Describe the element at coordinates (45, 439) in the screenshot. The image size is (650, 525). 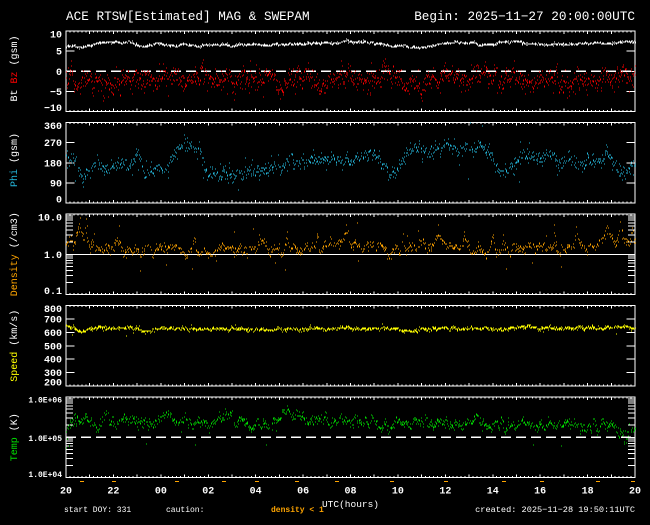
I see `svg-text: 1.0E+05` at that location.